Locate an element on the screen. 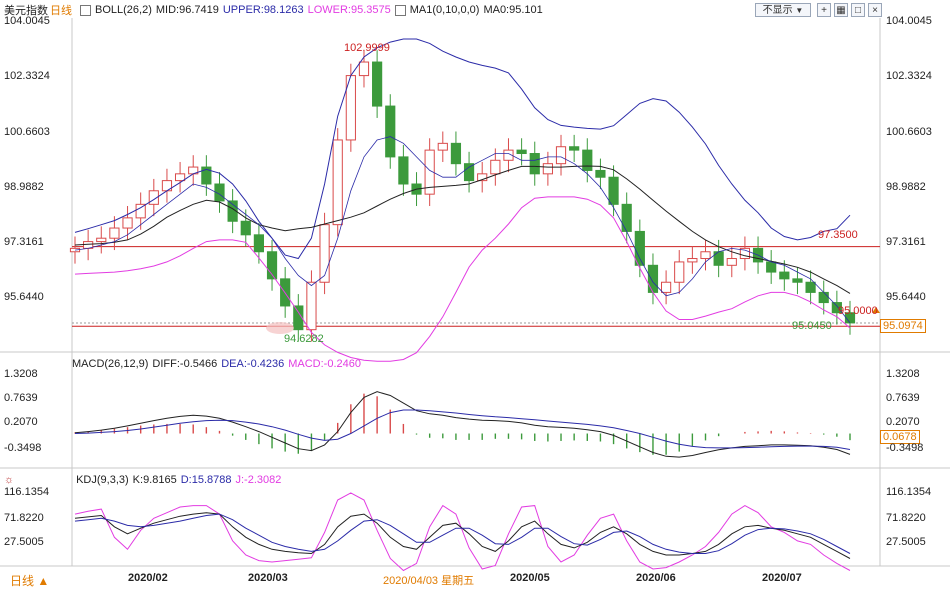 The image size is (950, 591). kdj-ytick-1: 71.8220 is located at coordinates (906, 518).